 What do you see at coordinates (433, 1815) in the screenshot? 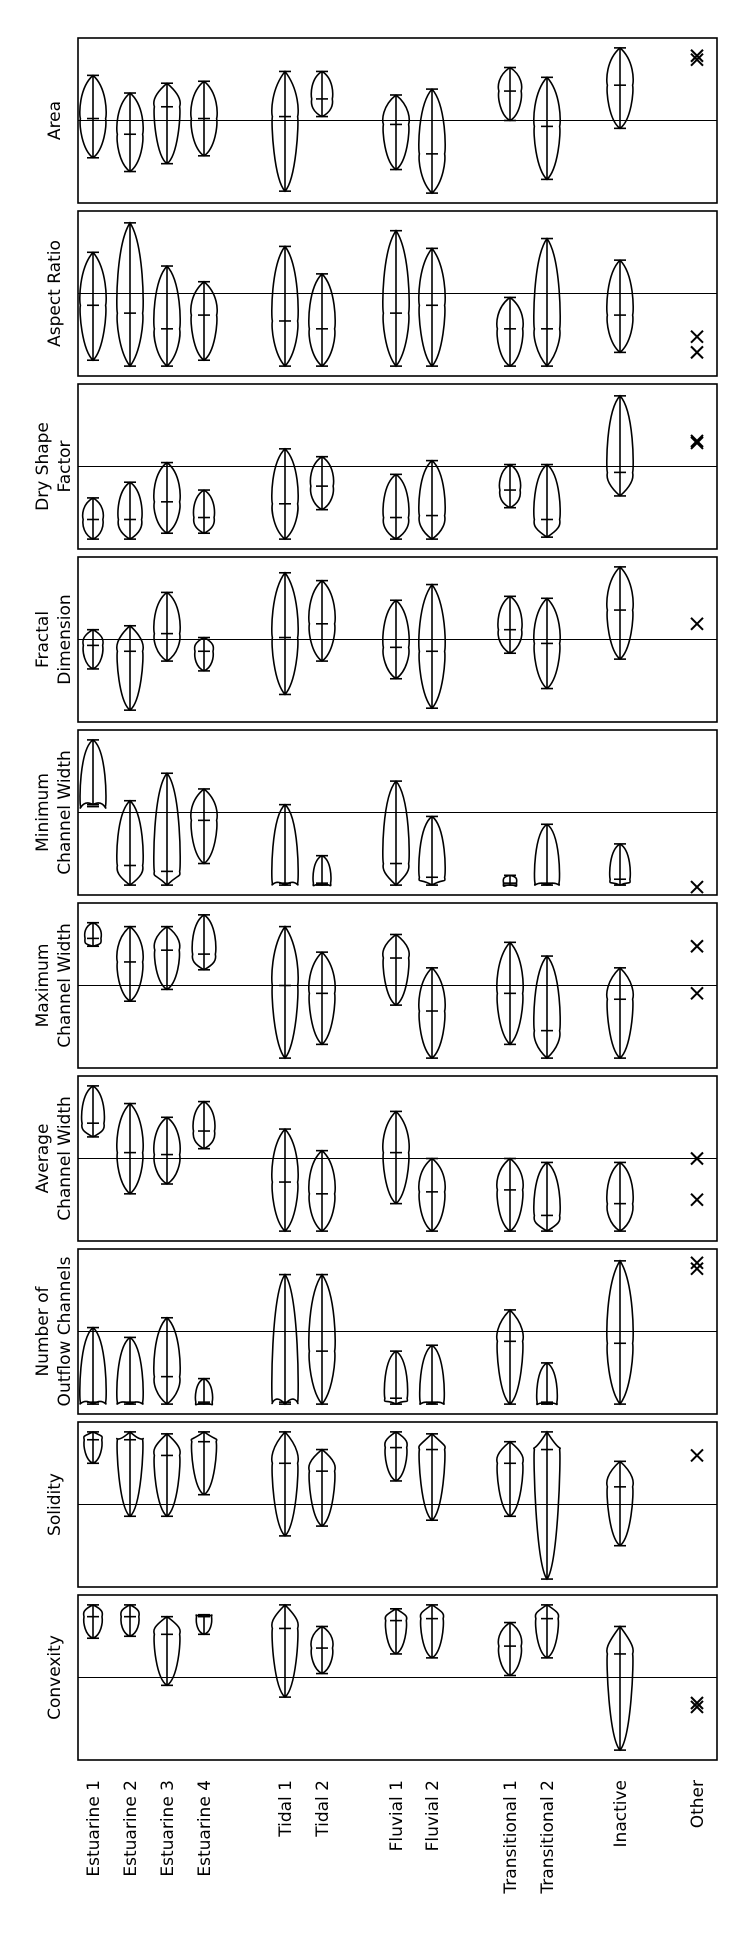
I see `x-tick-label: Fluvial 2` at bounding box center [433, 1815].